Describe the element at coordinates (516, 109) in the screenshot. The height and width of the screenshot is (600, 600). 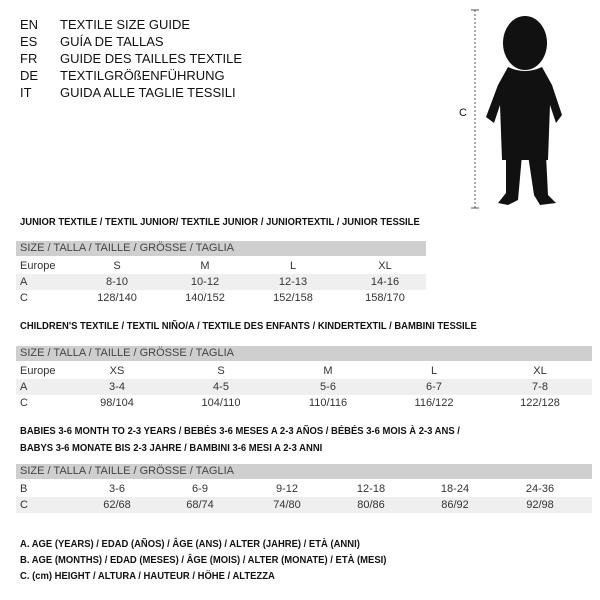
I see `child-silhouette-icon` at that location.